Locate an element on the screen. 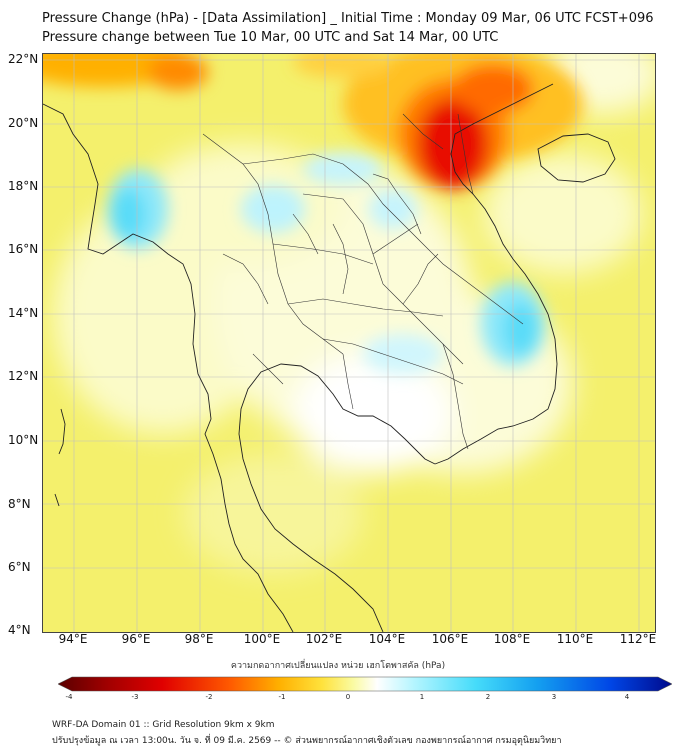 The width and height of the screenshot is (676, 756). colorbar-tick: -3 is located at coordinates (135, 697).